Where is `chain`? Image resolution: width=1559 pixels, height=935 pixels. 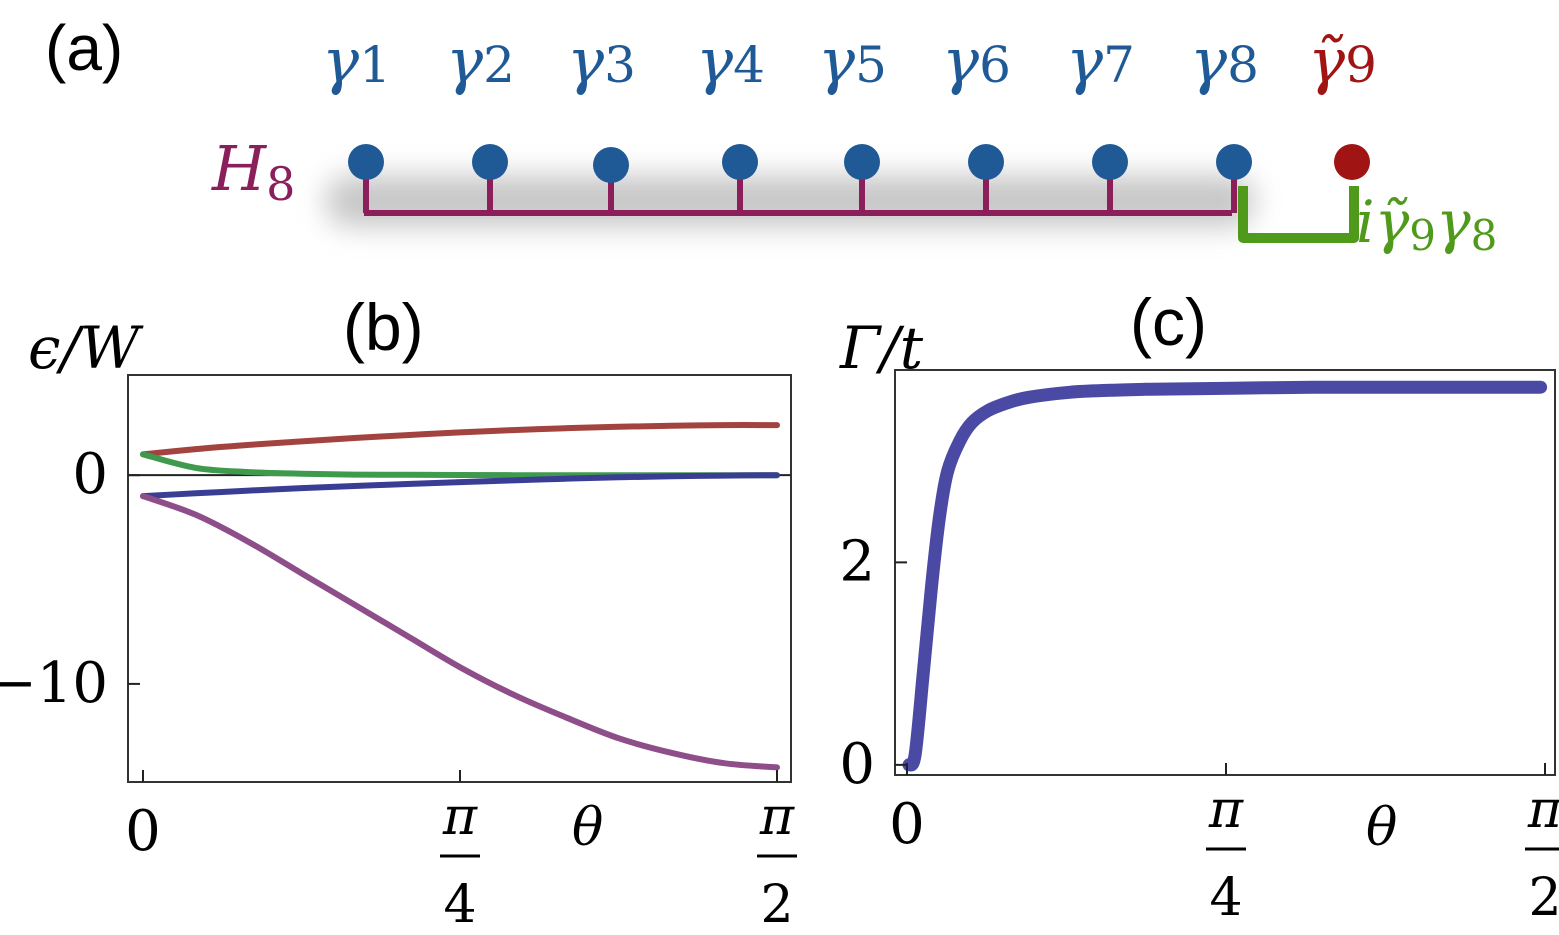 chain is located at coordinates (859, 180).